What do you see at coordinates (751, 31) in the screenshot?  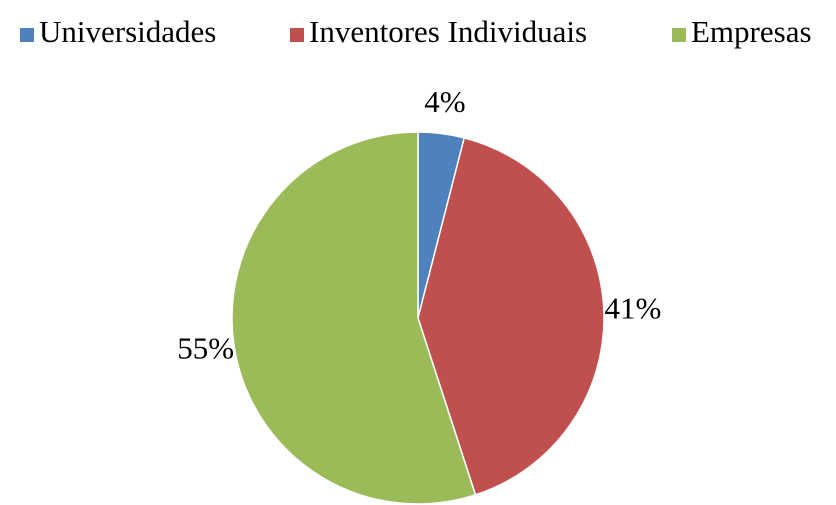 I see `legend-text: Empresas` at bounding box center [751, 31].